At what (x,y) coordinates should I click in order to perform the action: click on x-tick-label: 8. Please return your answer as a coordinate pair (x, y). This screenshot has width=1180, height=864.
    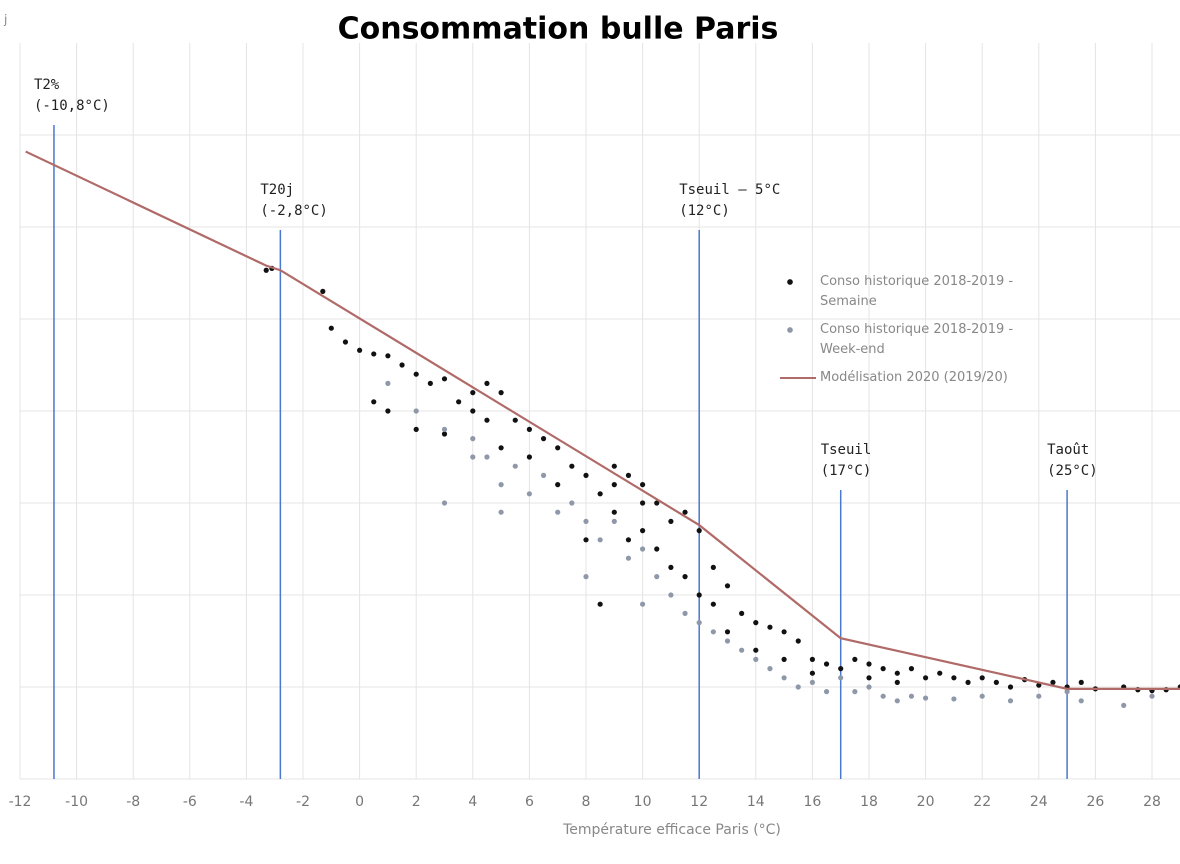
    Looking at the image, I should click on (586, 802).